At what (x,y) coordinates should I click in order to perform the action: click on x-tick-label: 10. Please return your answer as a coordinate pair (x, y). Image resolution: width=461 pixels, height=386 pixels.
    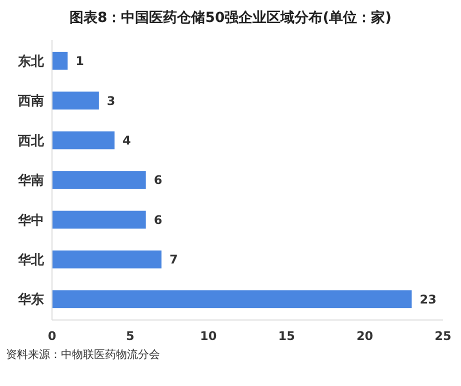
    Looking at the image, I should click on (208, 336).